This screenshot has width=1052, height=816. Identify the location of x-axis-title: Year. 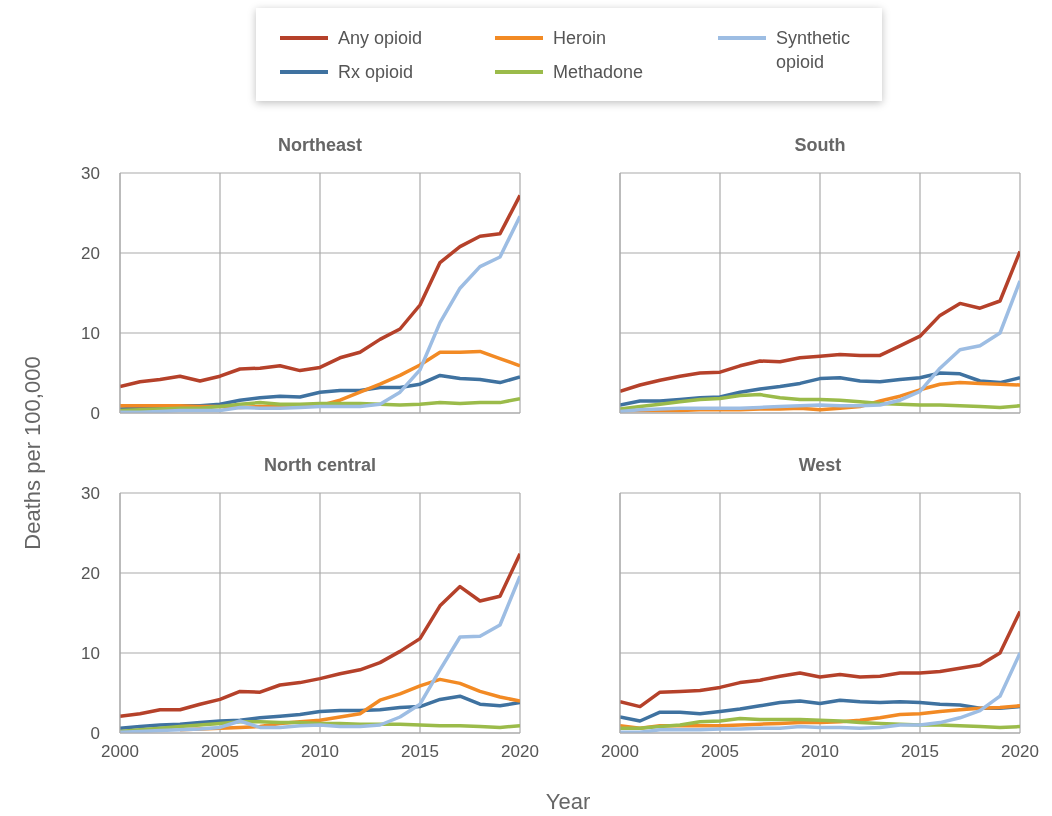
(568, 802).